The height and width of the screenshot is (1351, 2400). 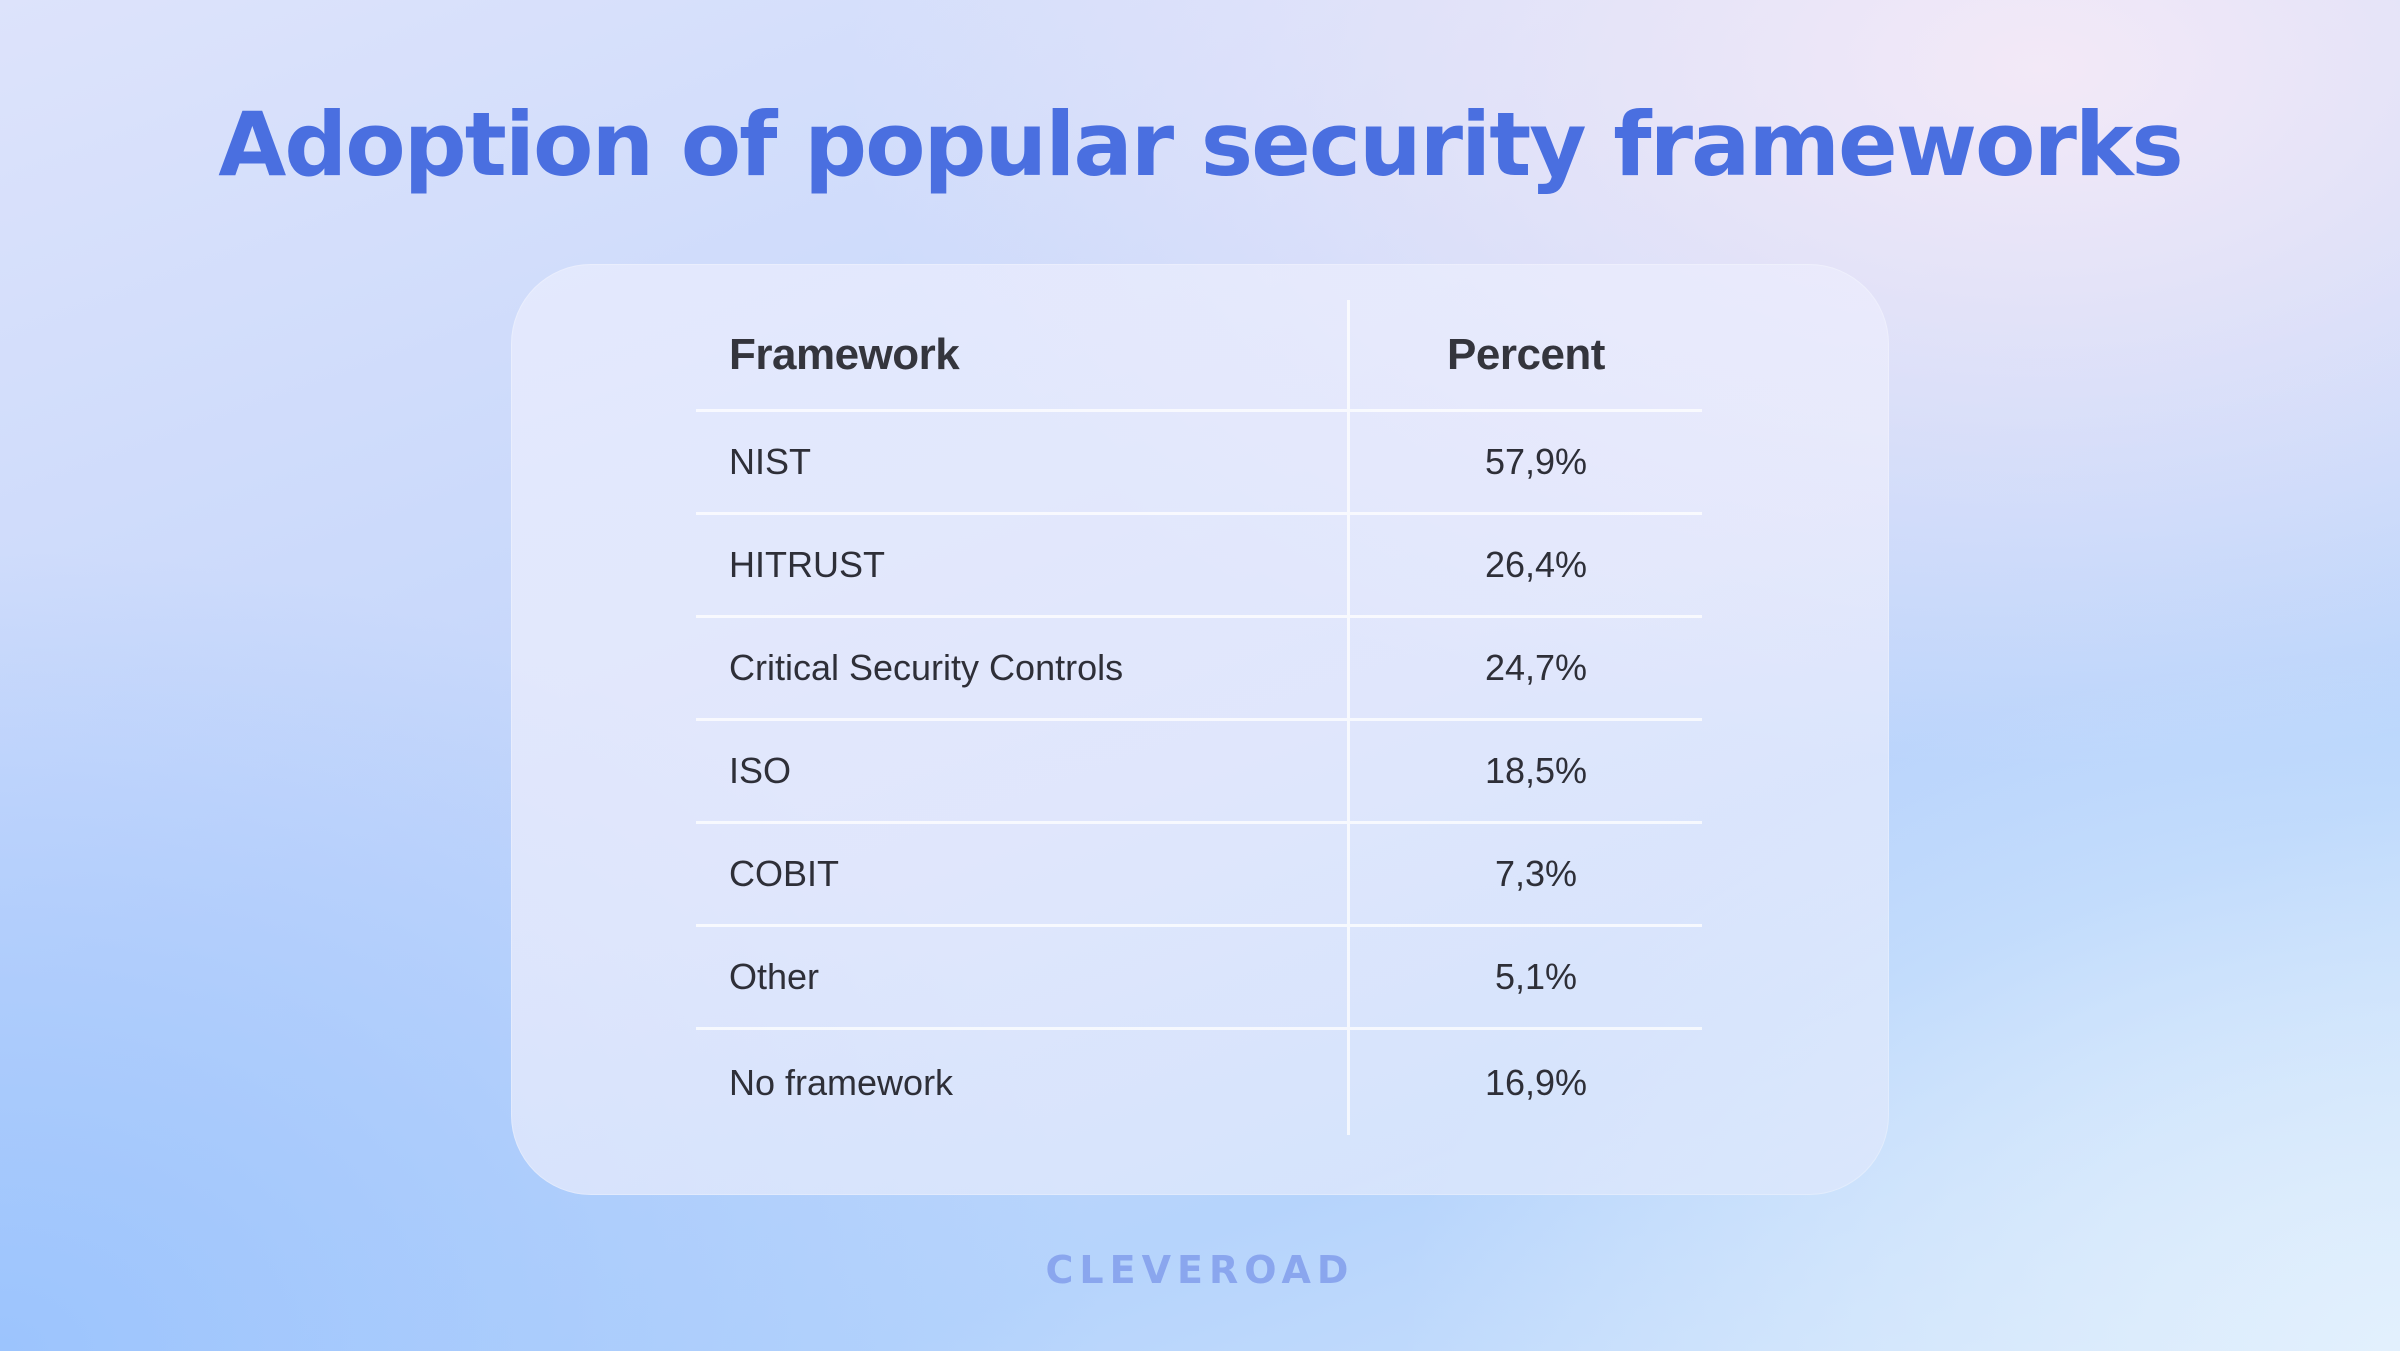 I want to click on table-row: HITRUST 26,4%, so click(x=1199, y=566).